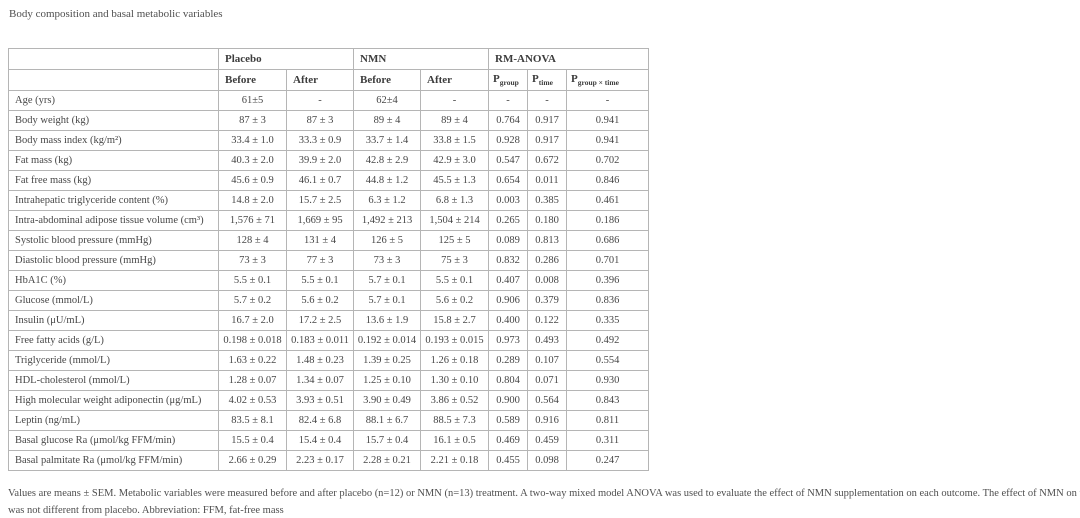 The image size is (1080, 518). Describe the element at coordinates (547, 241) in the screenshot. I see `value-cell: 0.813` at that location.